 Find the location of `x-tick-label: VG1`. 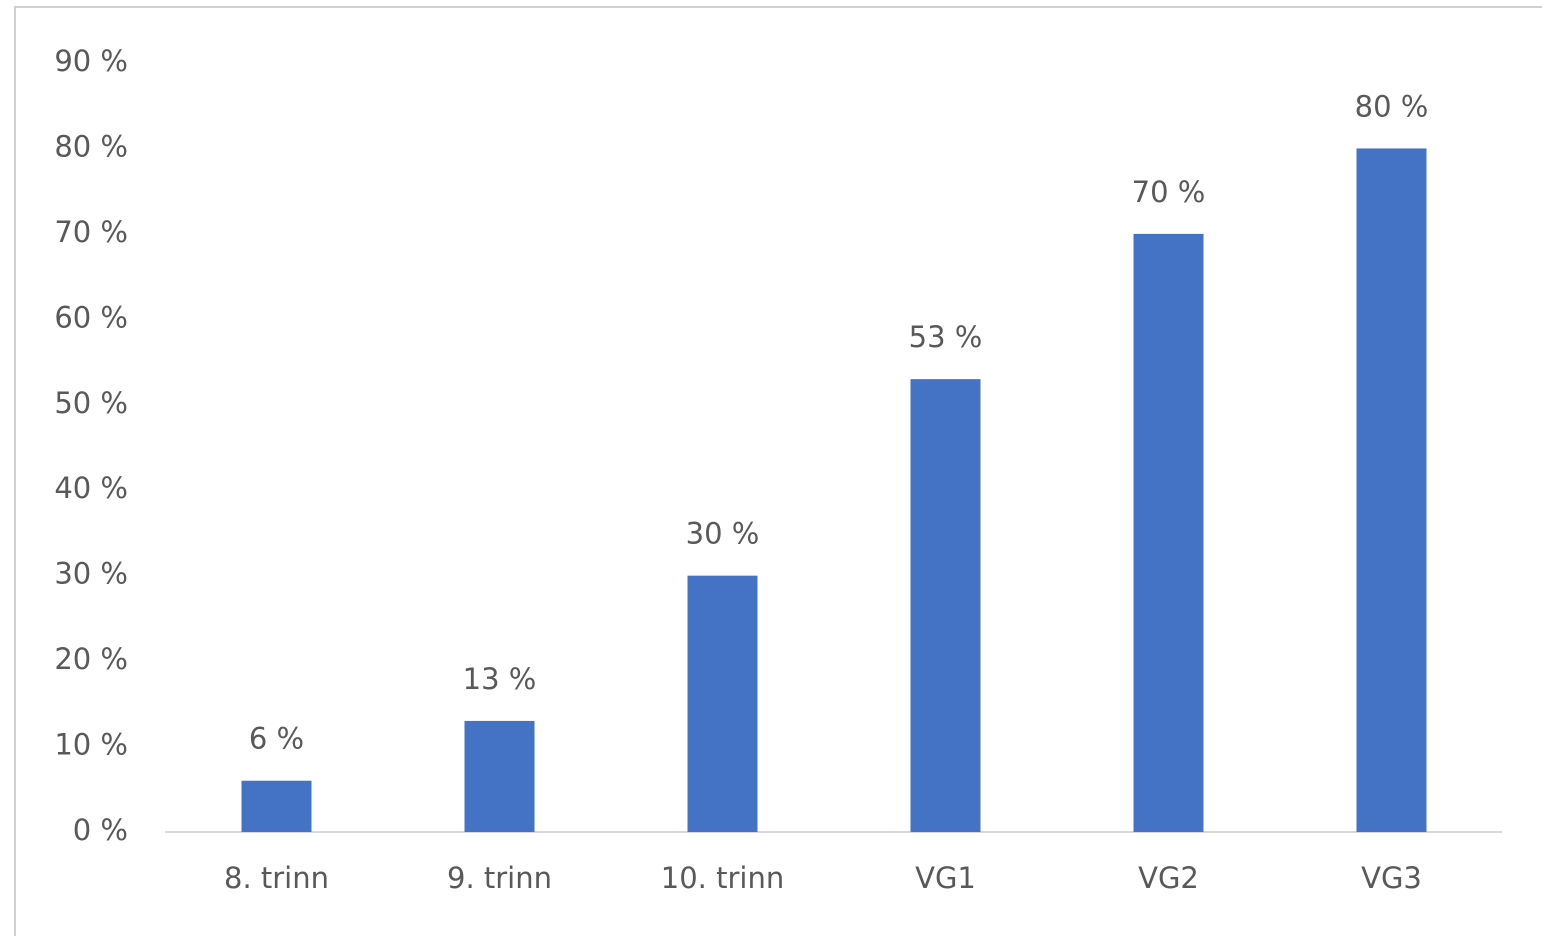

x-tick-label: VG1 is located at coordinates (945, 878).